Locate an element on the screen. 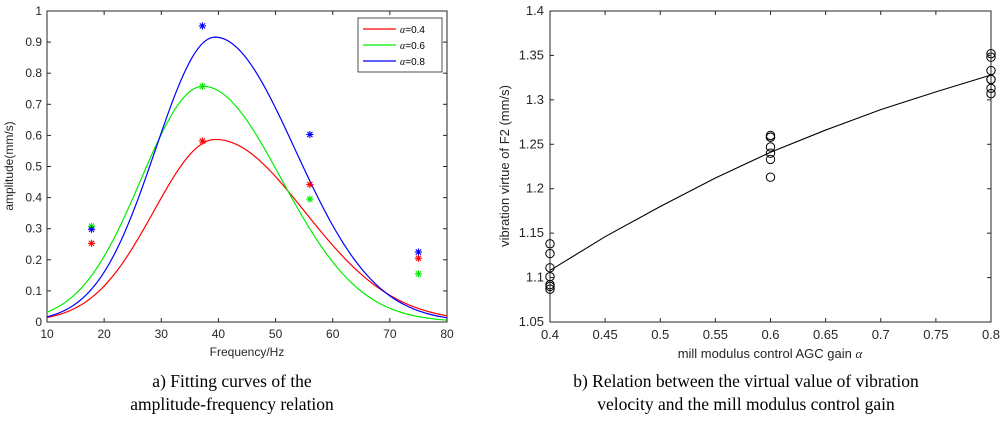 The height and width of the screenshot is (424, 1007). chart-a-x-tick-label: 20 is located at coordinates (104, 334).